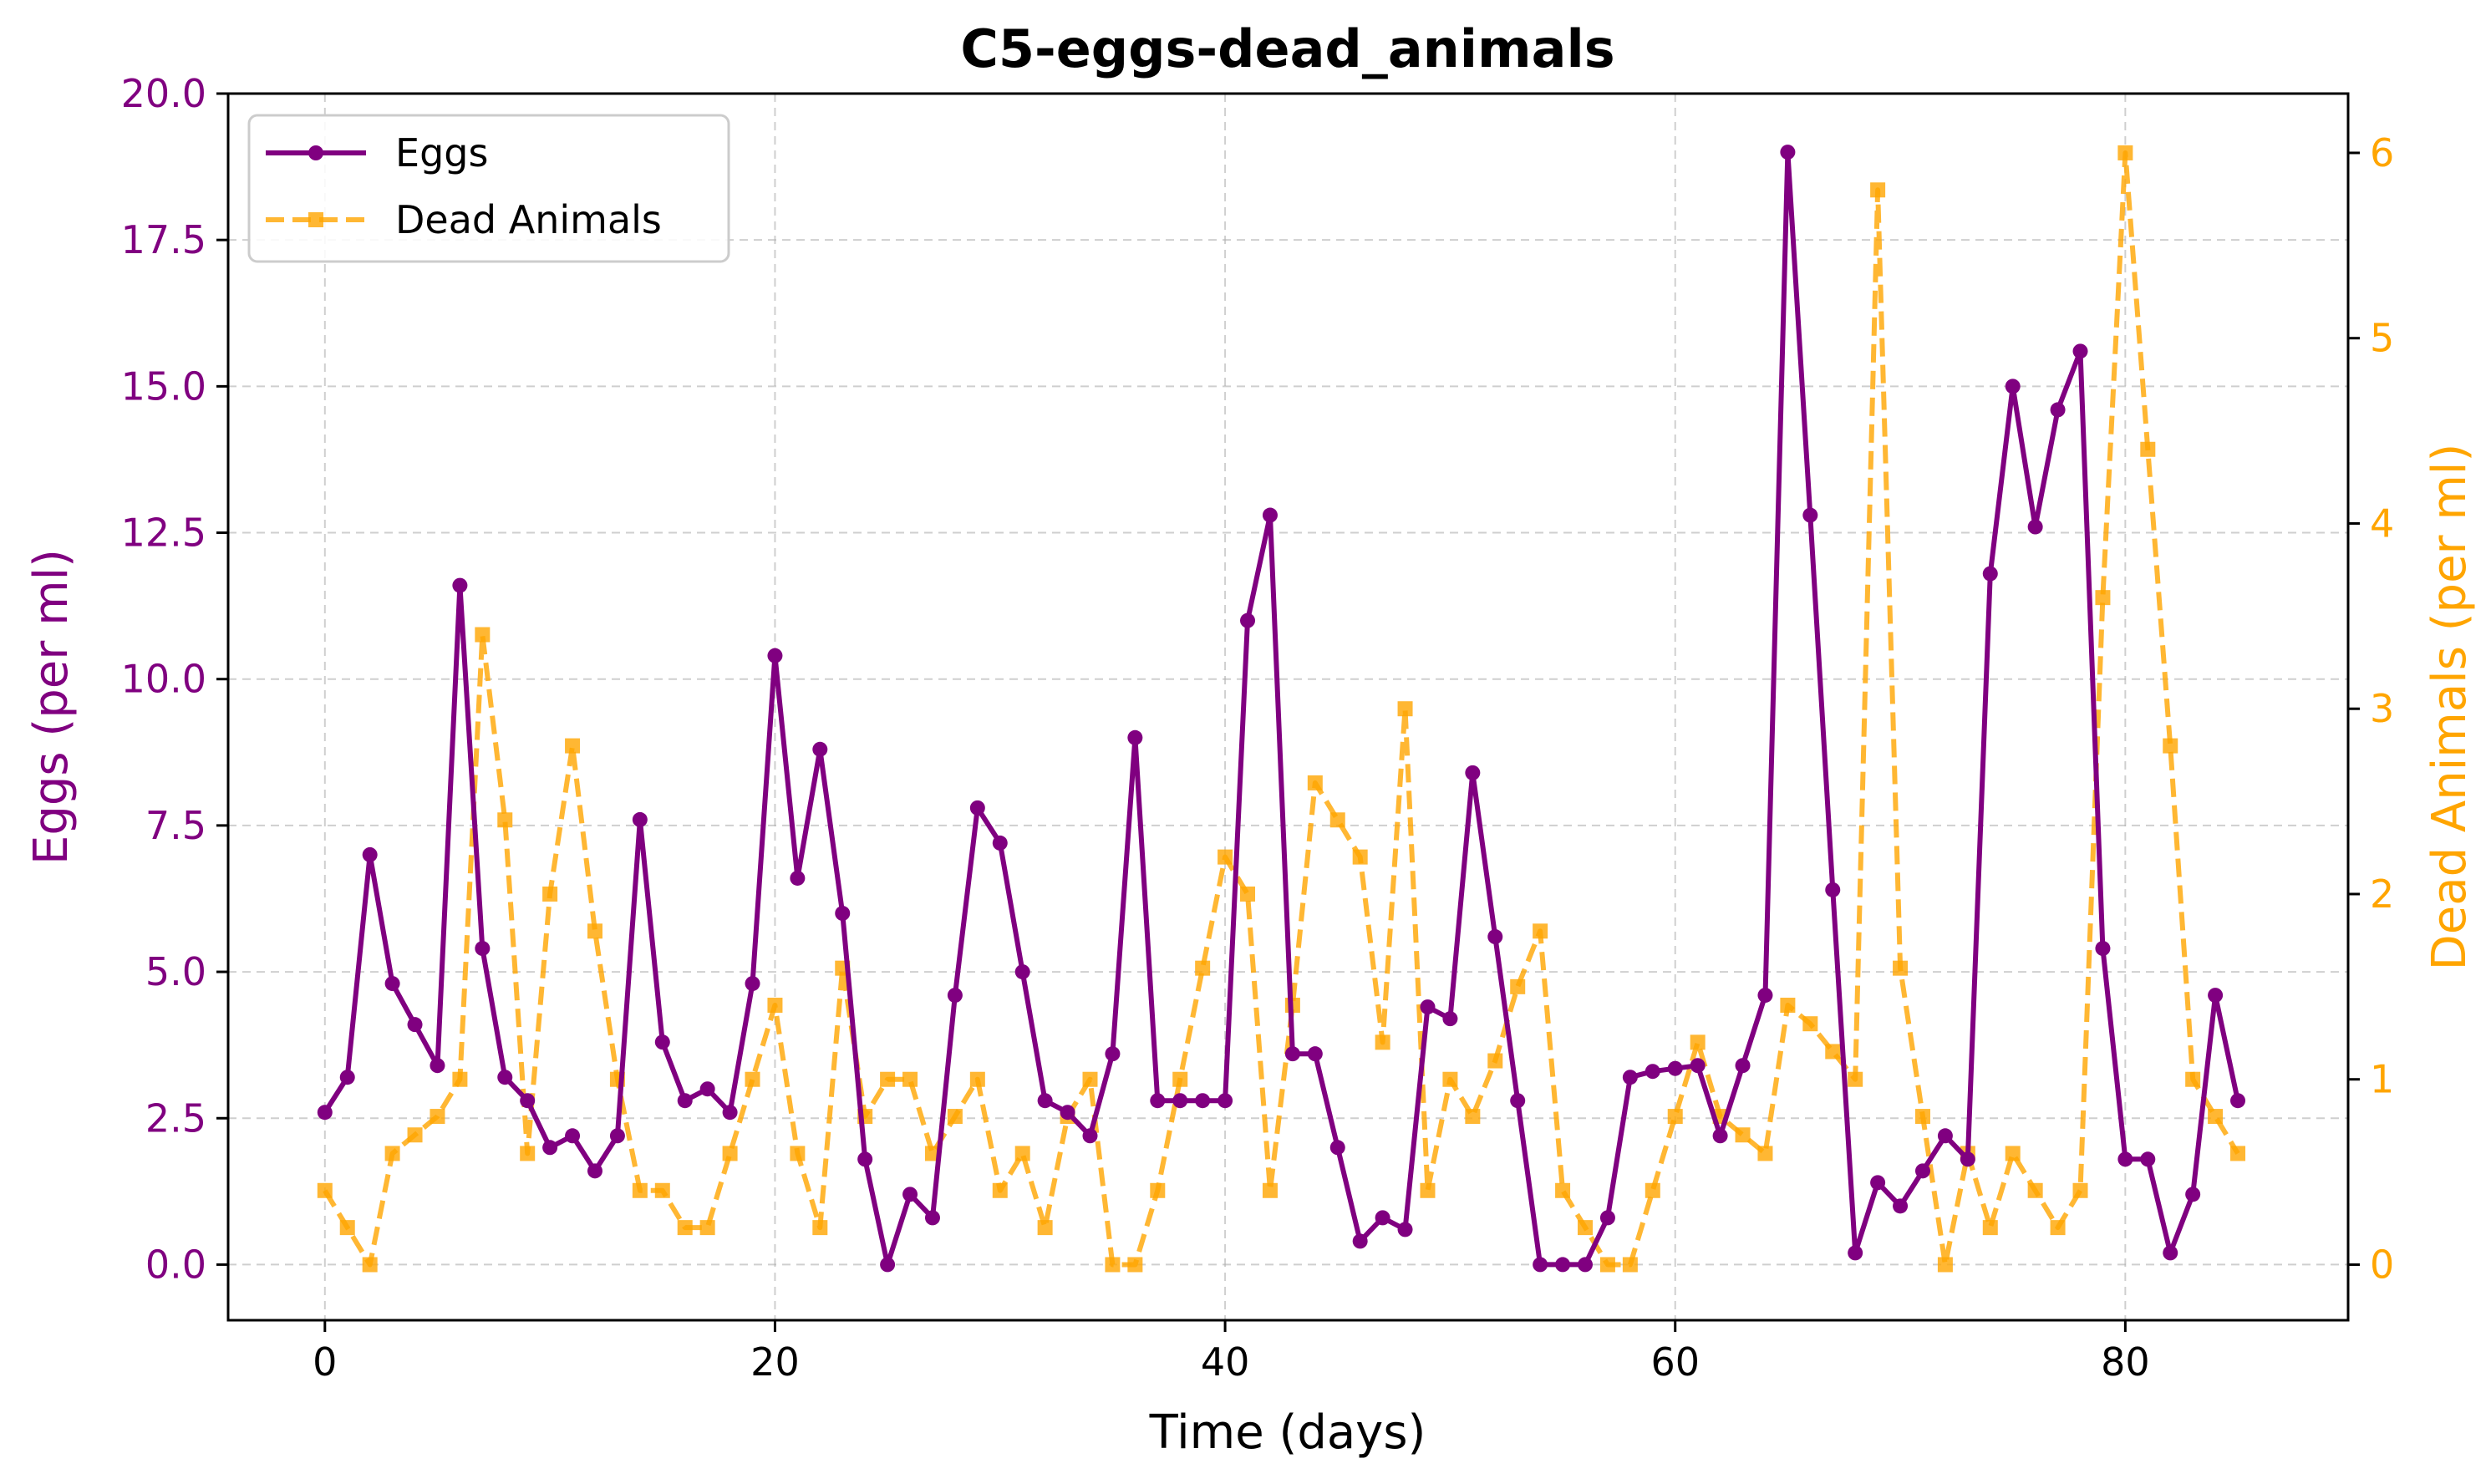 This screenshot has width=2491, height=1484. What do you see at coordinates (2449, 707) in the screenshot?
I see `y-axis-right-label: Dead Animals (per ml)` at bounding box center [2449, 707].